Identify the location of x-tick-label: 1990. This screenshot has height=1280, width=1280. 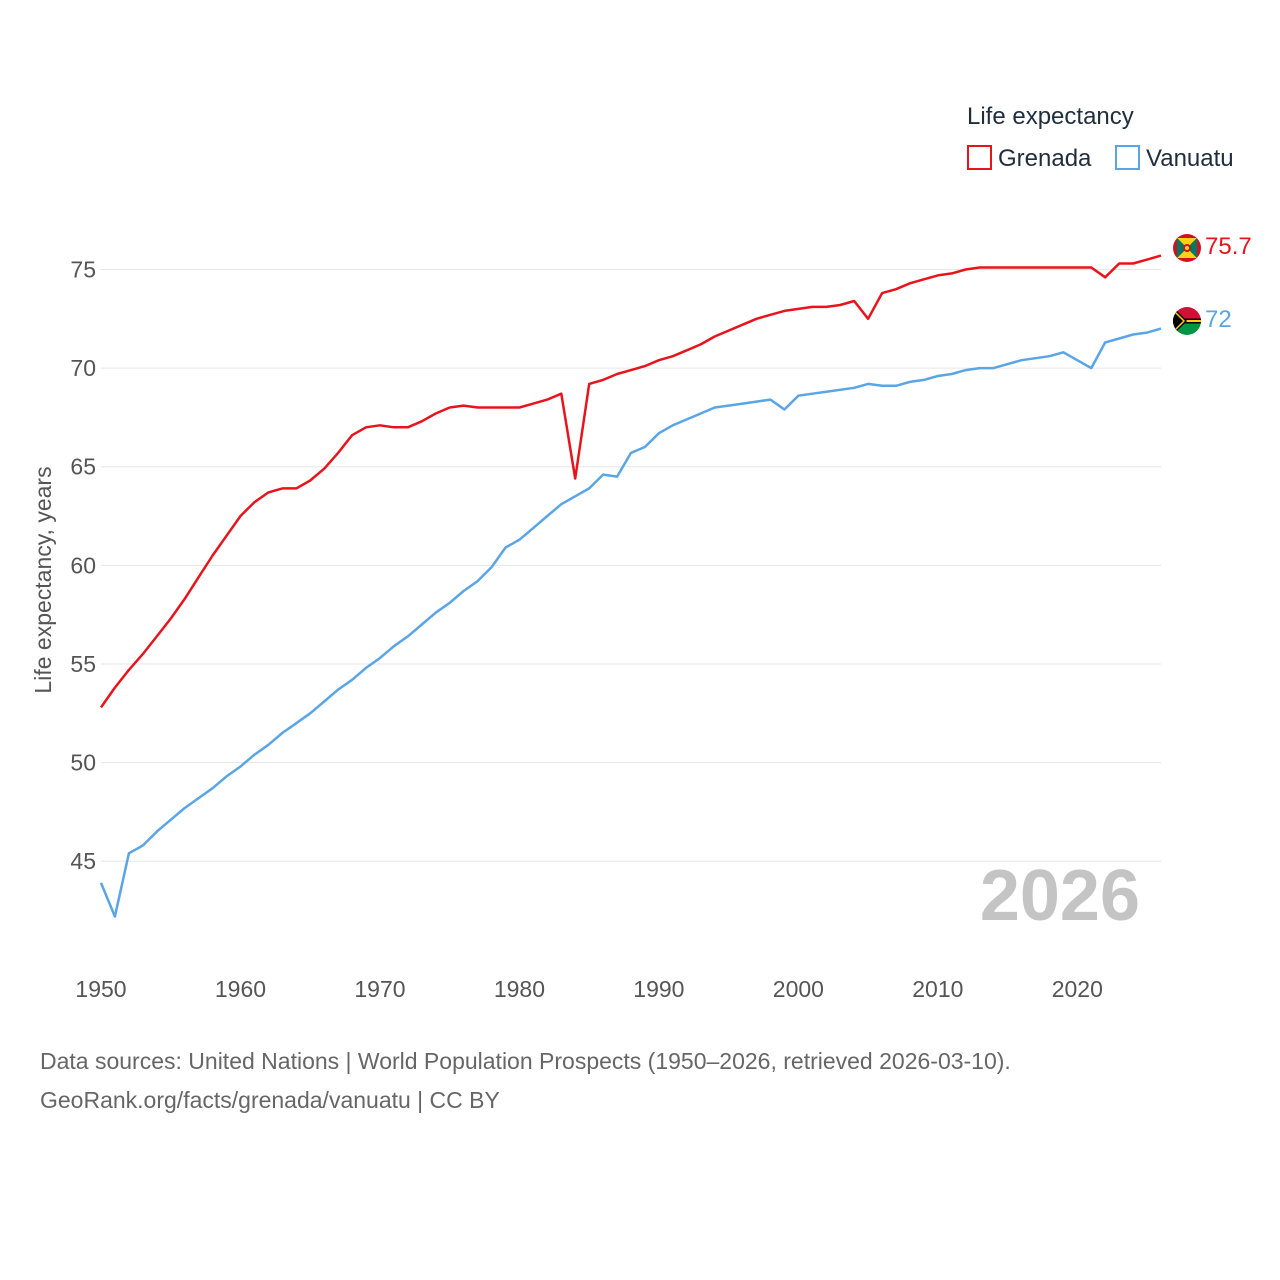
(658, 989).